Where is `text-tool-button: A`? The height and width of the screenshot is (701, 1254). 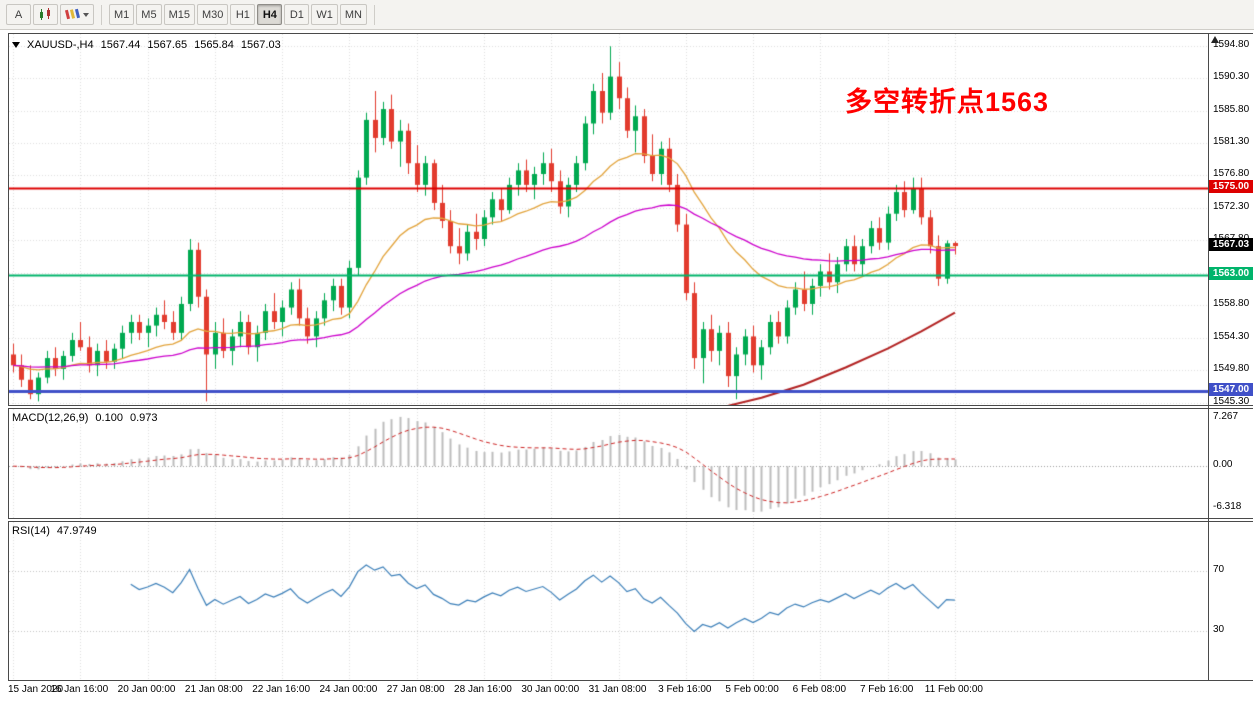 text-tool-button: A is located at coordinates (18, 14).